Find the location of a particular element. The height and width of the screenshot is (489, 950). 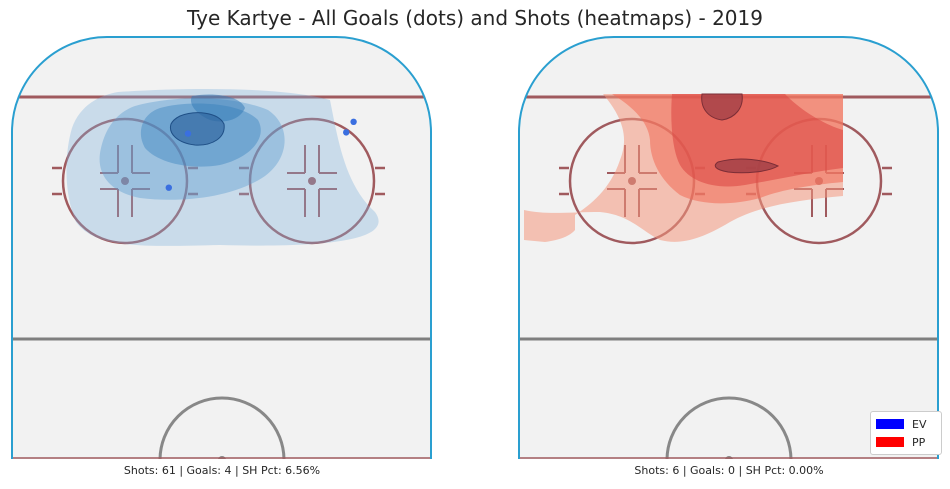

goal-dots-ev is located at coordinates (261, 154).